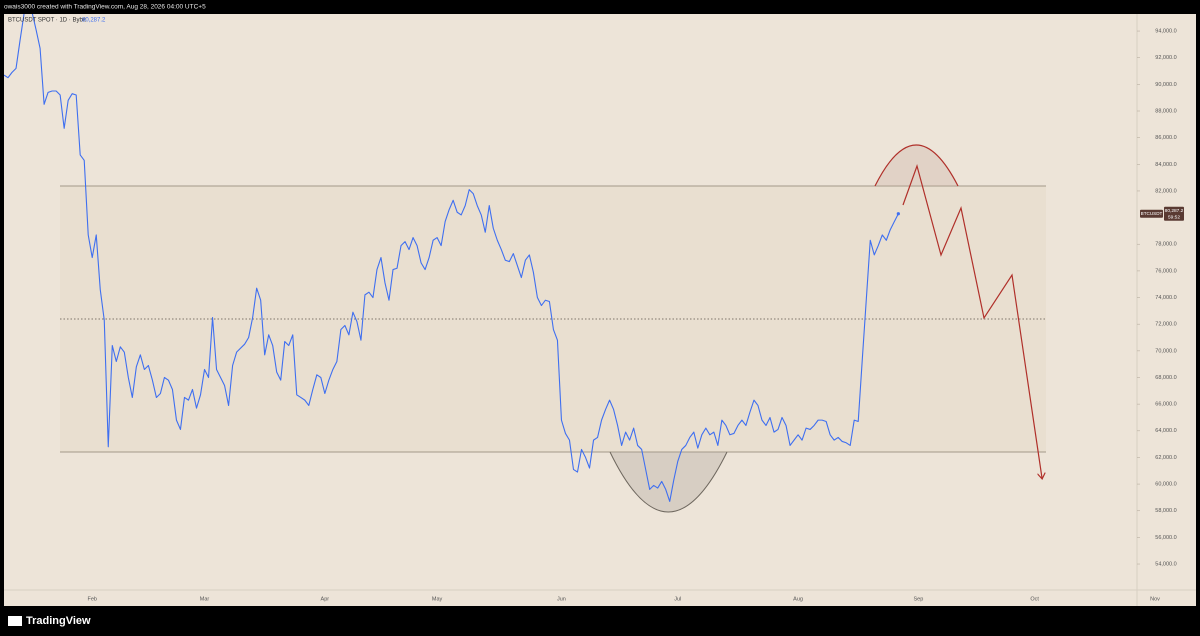  Describe the element at coordinates (1174, 218) in the screenshot. I see `price-label-countdown: 59:52` at that location.